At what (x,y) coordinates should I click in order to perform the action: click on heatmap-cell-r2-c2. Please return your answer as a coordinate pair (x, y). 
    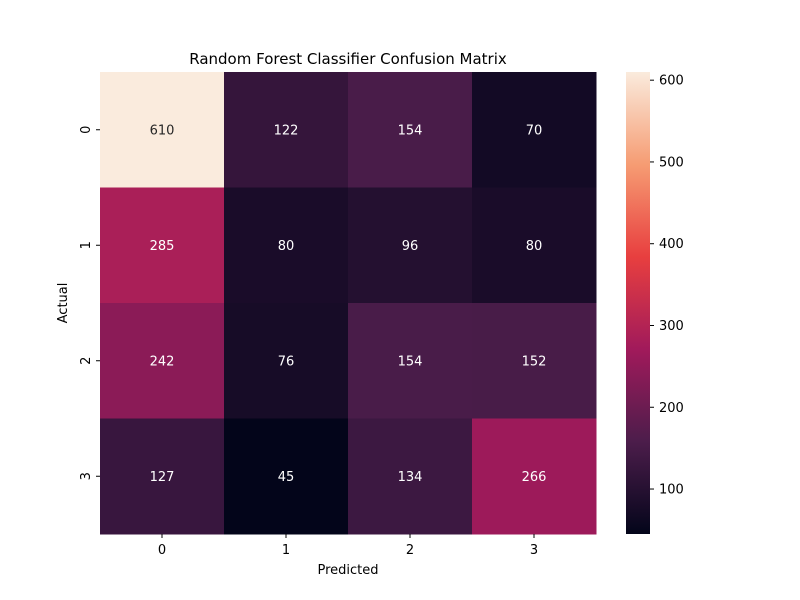
    Looking at the image, I should click on (410, 361).